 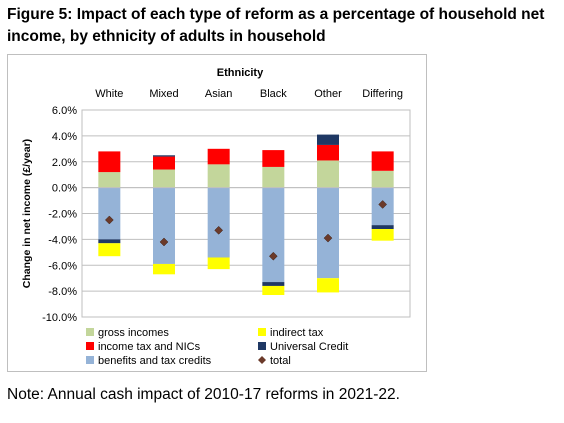 I want to click on legend-label: Universal Credit, so click(x=309, y=347).